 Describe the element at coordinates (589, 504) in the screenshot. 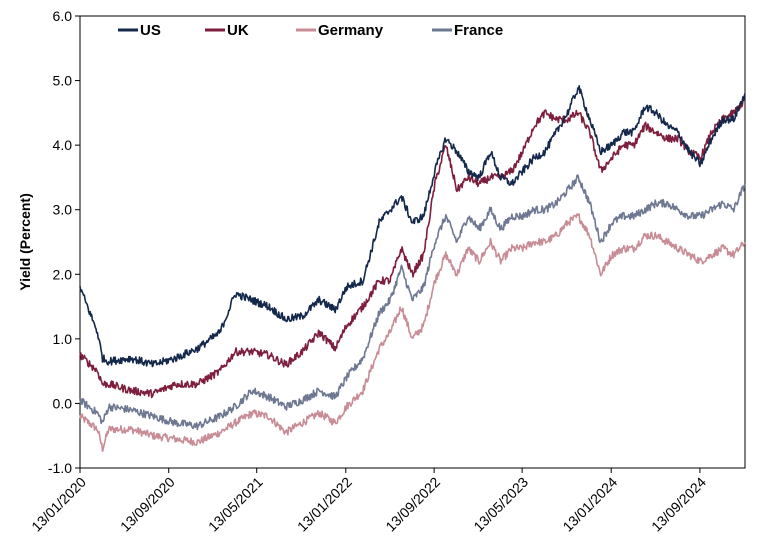

I see `x-tick-label: 13/01/2024` at that location.